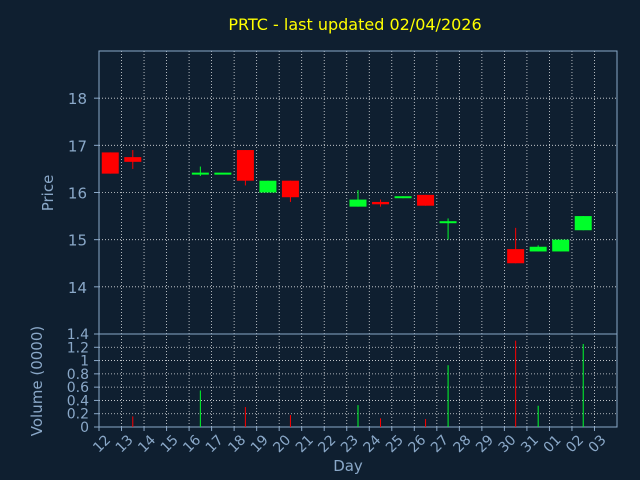 This screenshot has height=480, width=640. Describe the element at coordinates (48, 193) in the screenshot. I see `price-axis-label: Price` at that location.